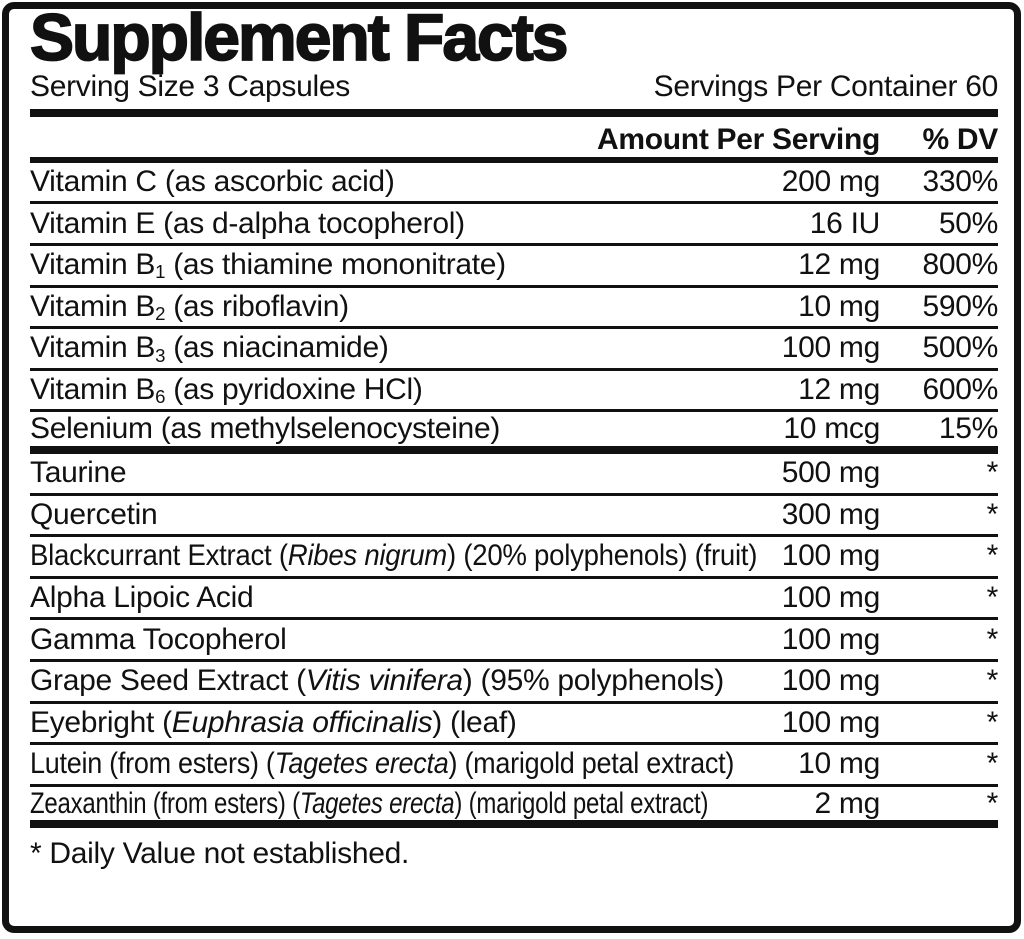 This screenshot has height=939, width=1024. Describe the element at coordinates (190, 86) in the screenshot. I see `serving-size: Serving Size 3 Capsules` at that location.